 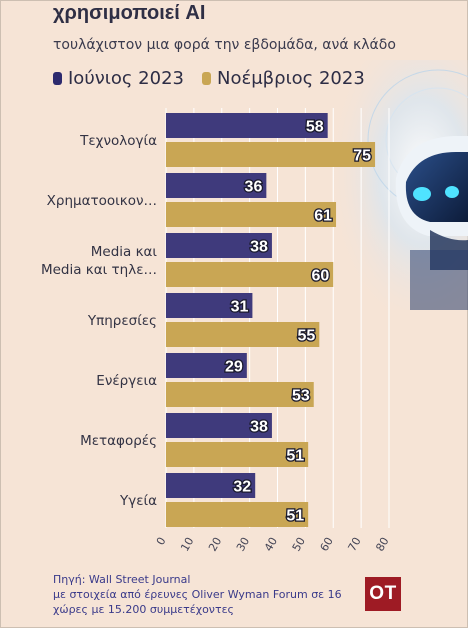 What do you see at coordinates (323, 216) in the screenshot?
I see `data-label: 61` at bounding box center [323, 216].